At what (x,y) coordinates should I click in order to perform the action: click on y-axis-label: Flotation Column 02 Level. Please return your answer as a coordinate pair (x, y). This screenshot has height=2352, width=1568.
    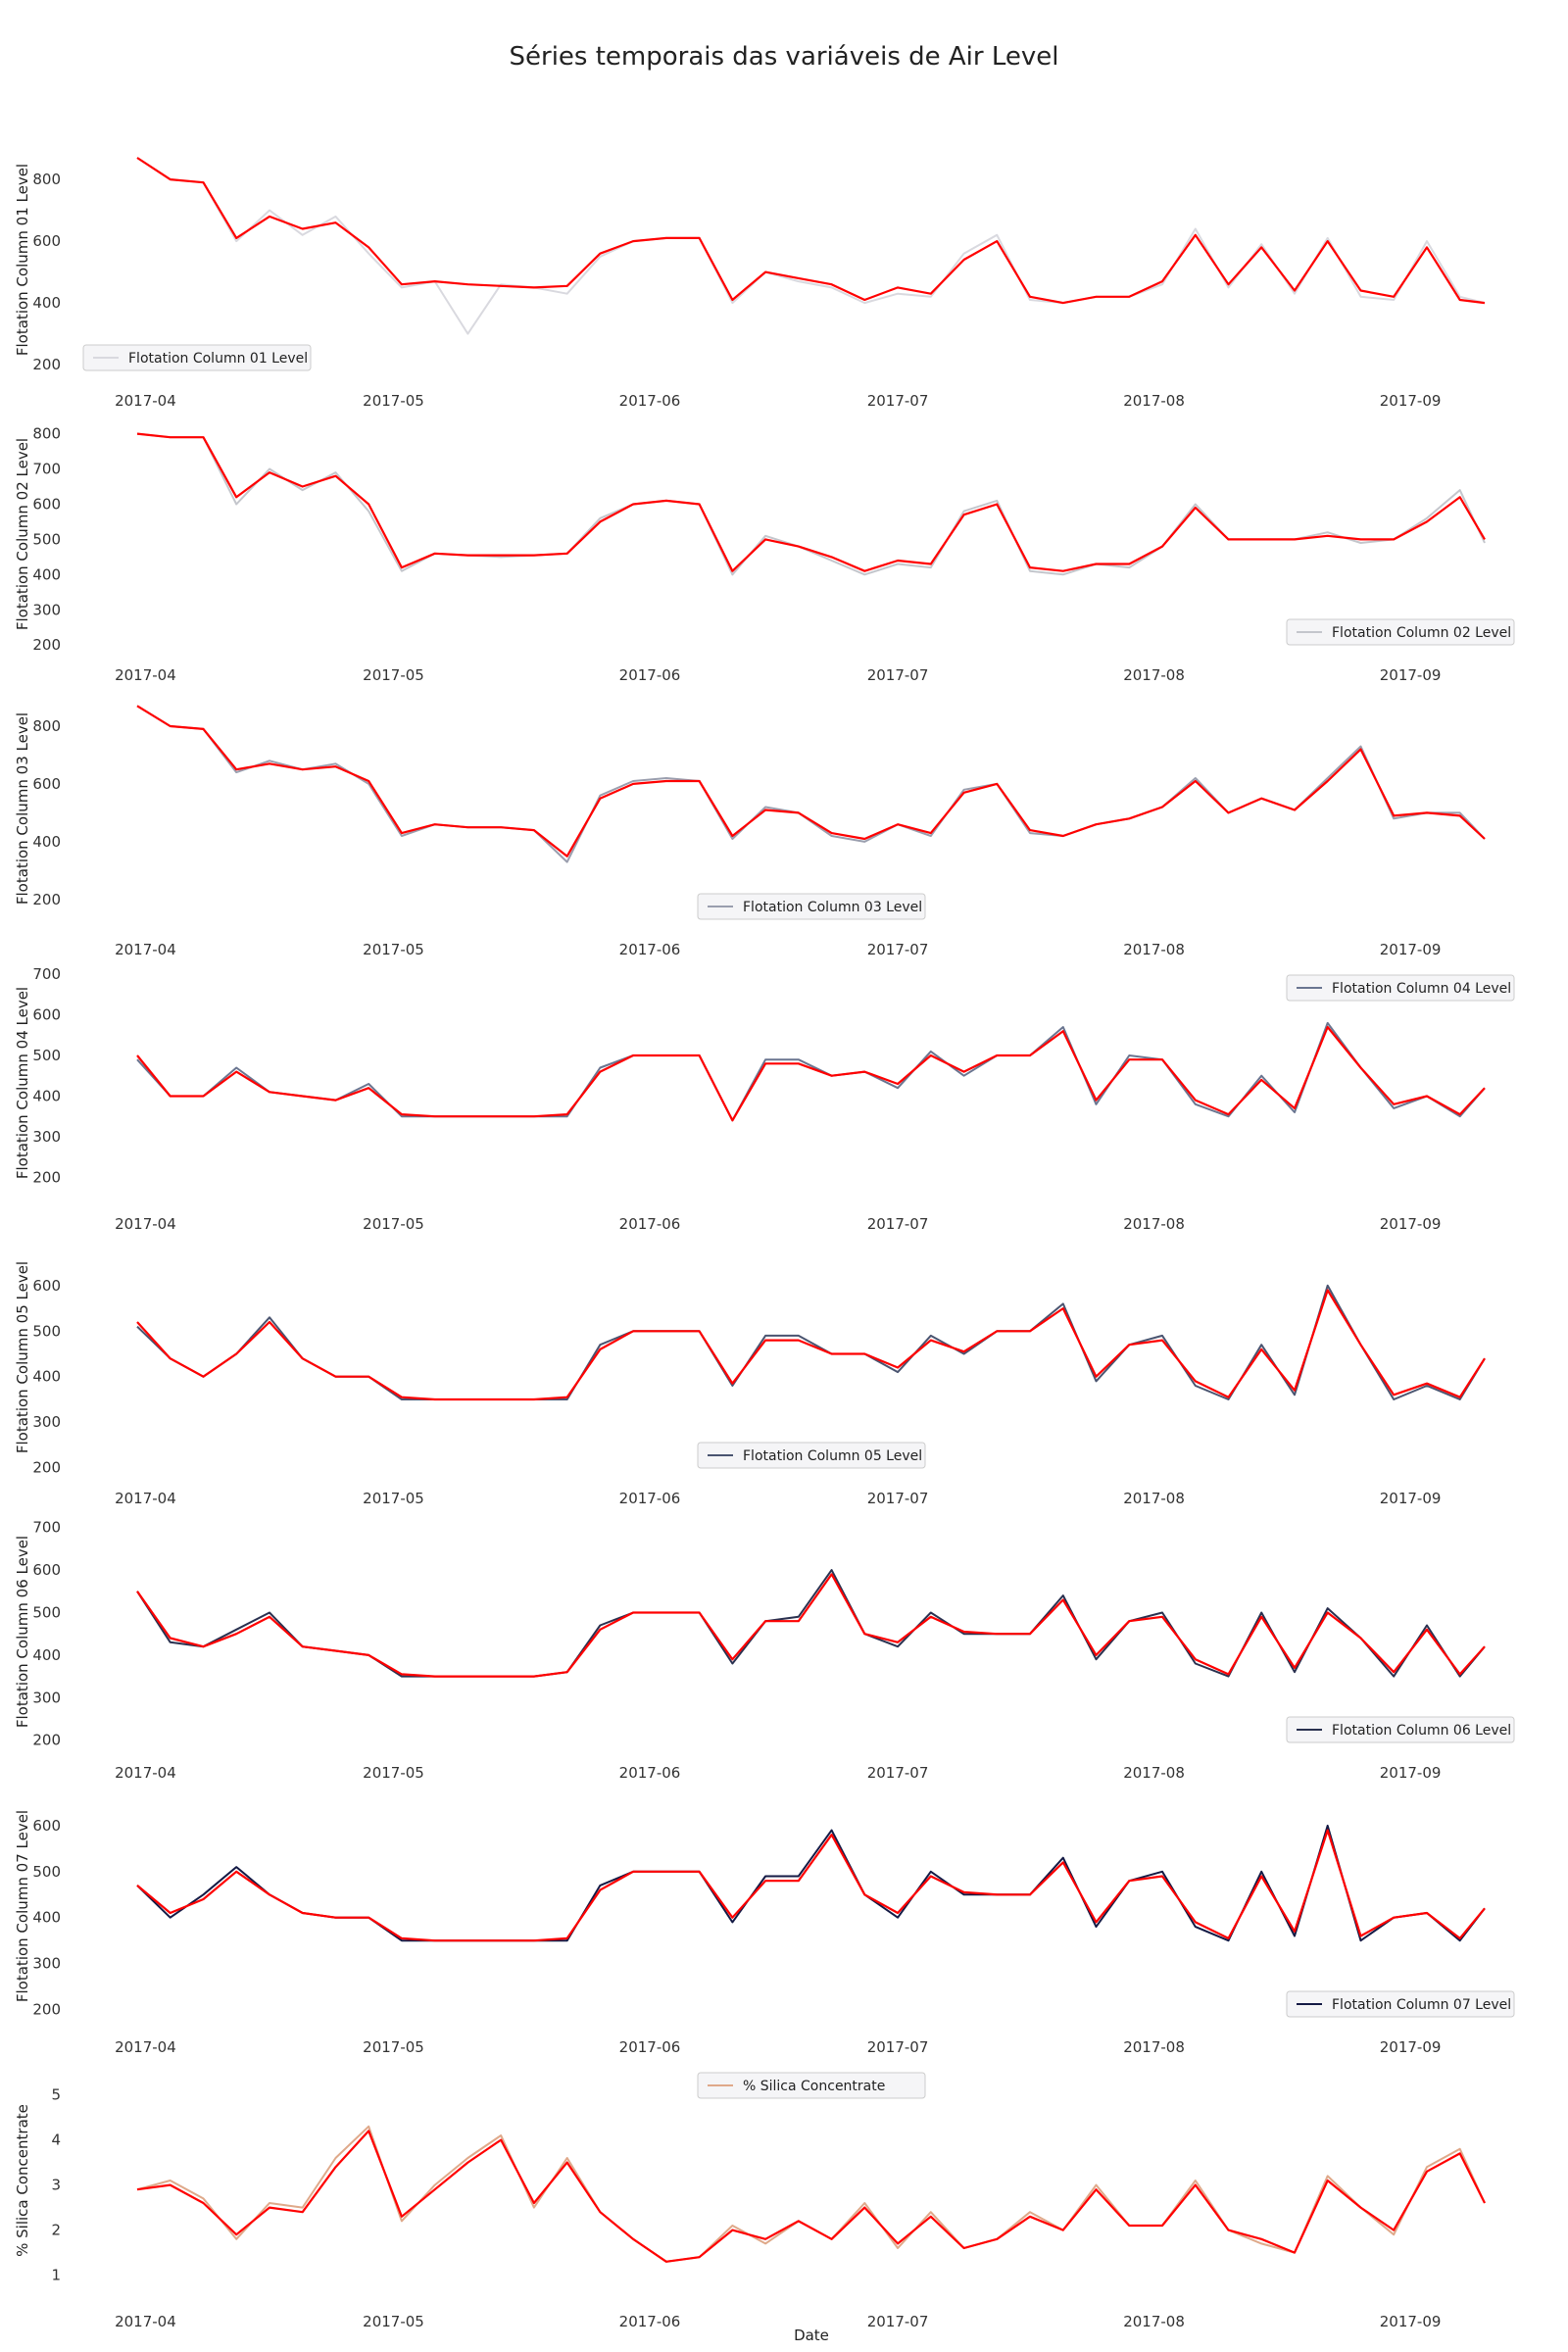
    Looking at the image, I should click on (22, 534).